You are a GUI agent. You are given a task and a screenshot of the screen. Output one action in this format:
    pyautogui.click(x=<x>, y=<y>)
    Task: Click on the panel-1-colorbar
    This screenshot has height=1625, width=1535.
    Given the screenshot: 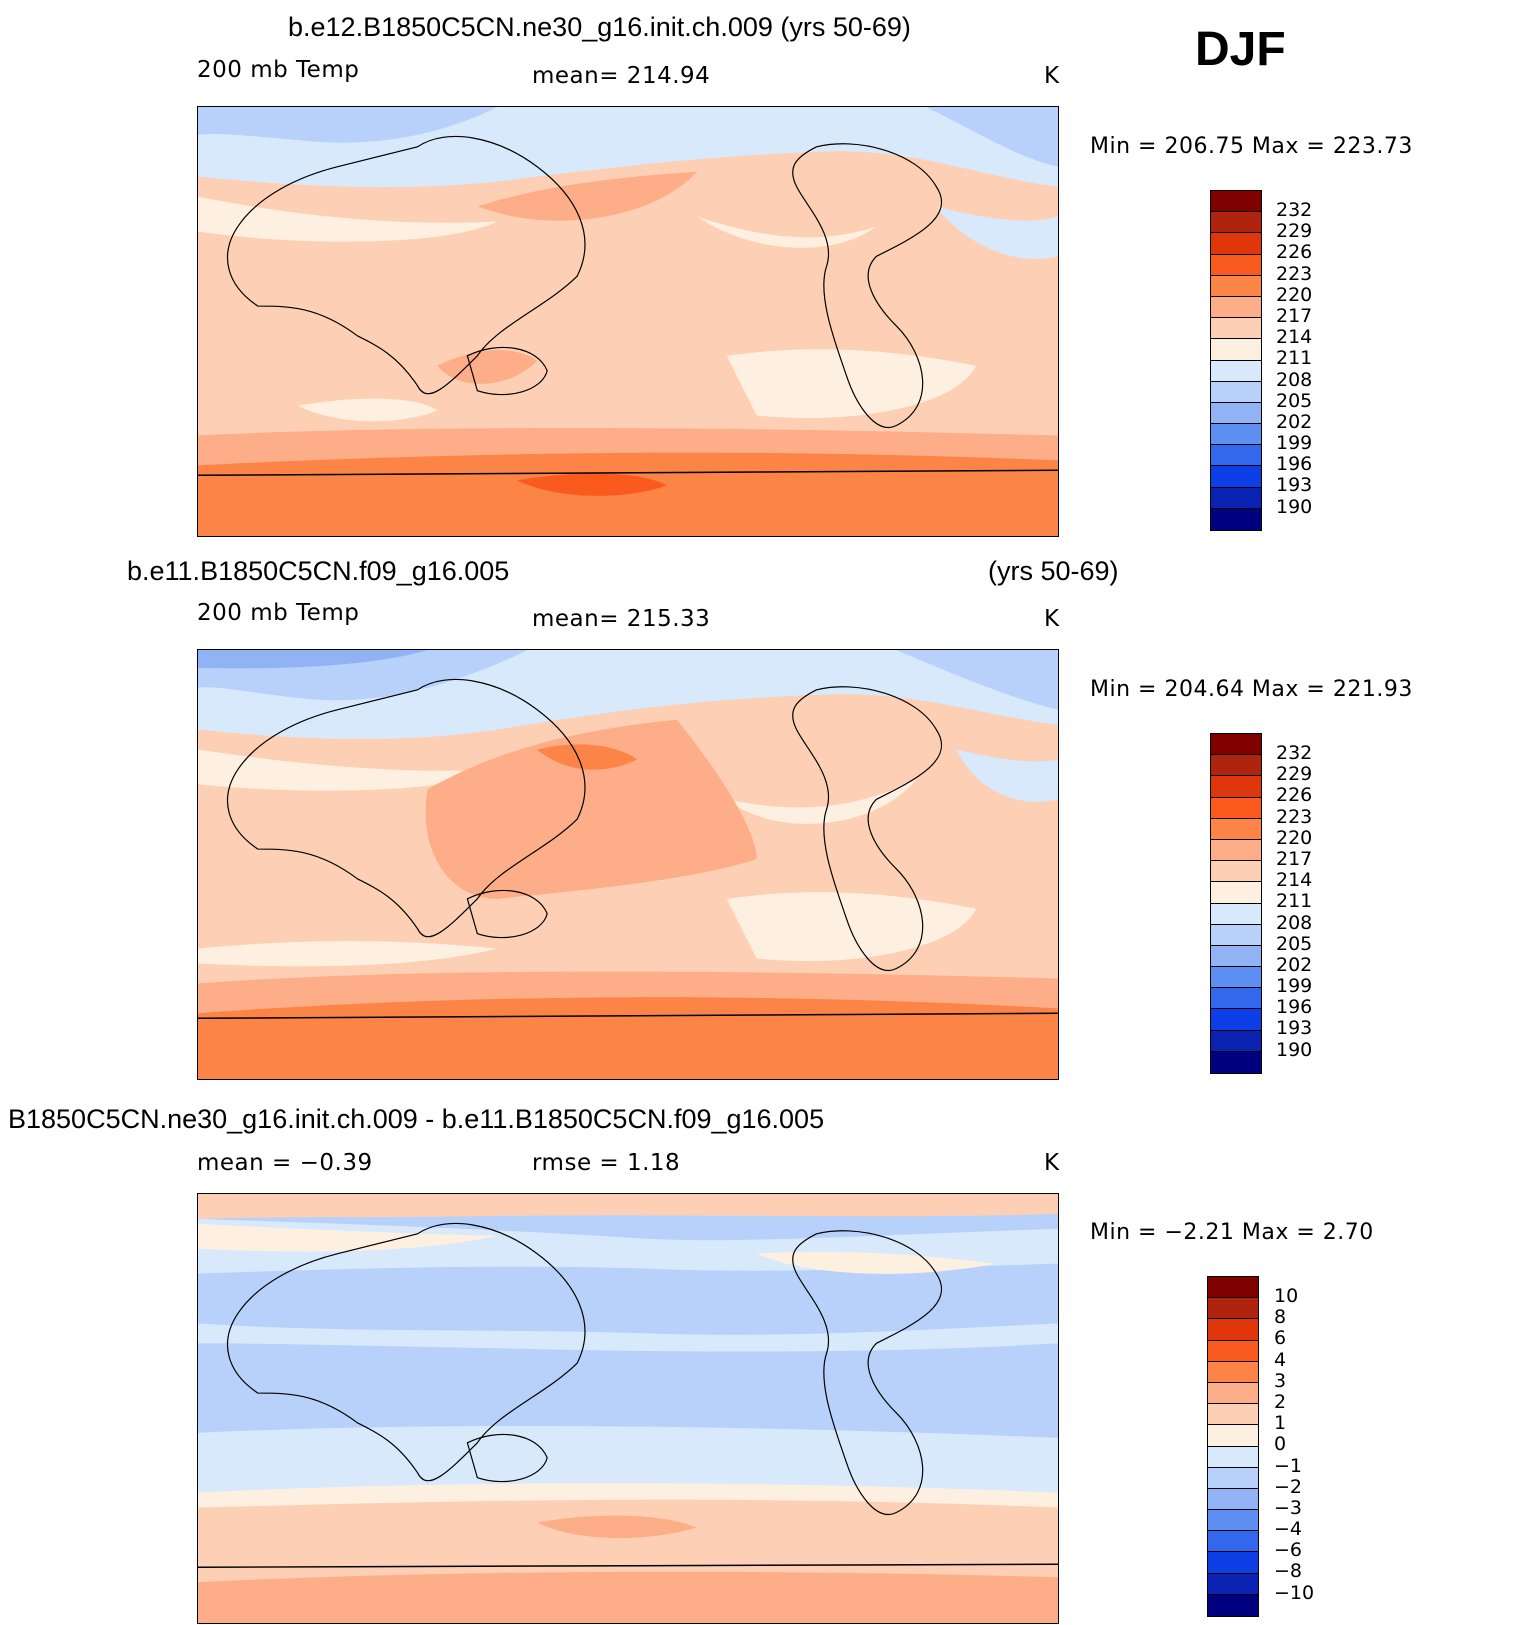 What is the action you would take?
    pyautogui.click(x=1236, y=360)
    